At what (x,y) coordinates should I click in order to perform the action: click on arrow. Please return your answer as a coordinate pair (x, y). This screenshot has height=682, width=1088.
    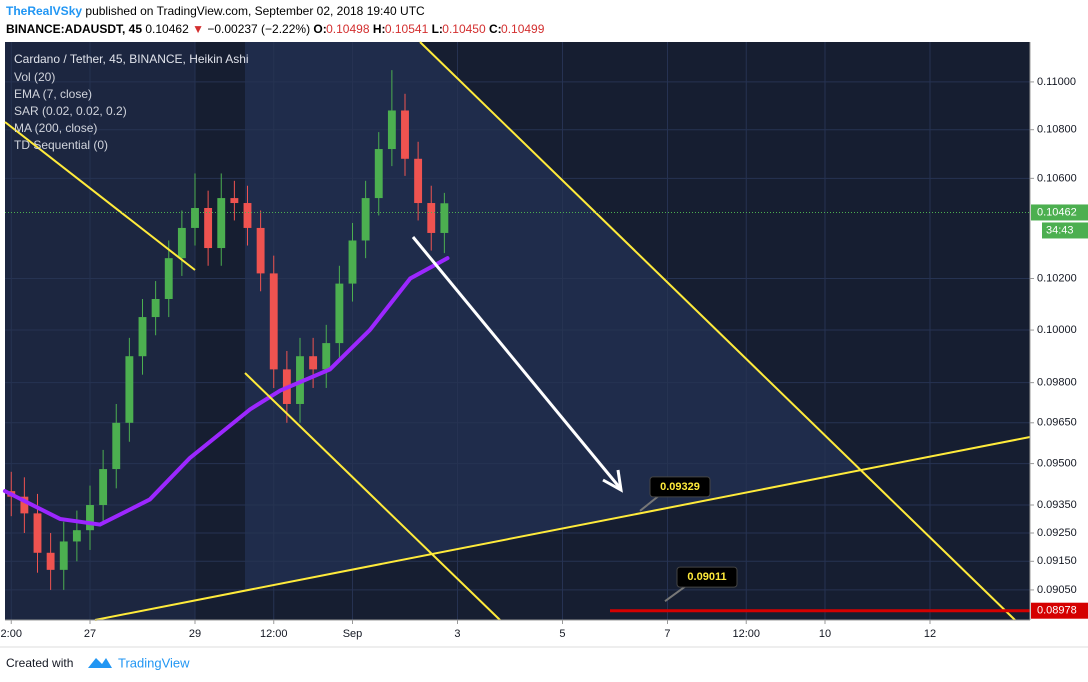
    Looking at the image, I should click on (517, 364).